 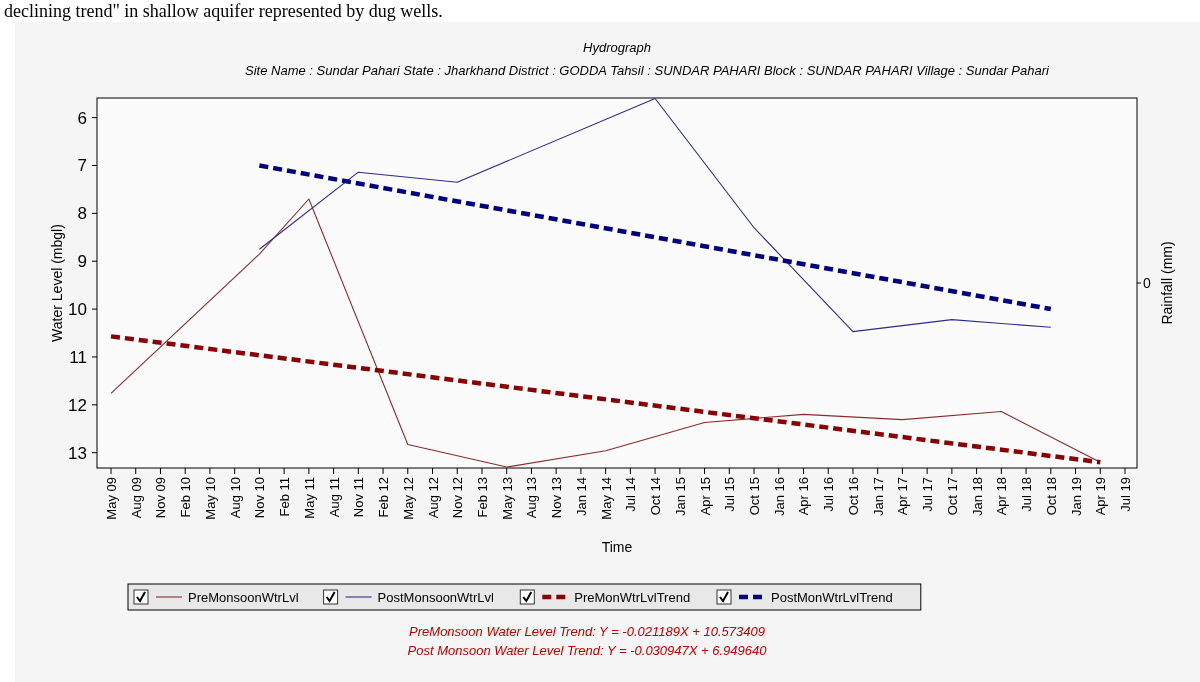 What do you see at coordinates (878, 497) in the screenshot?
I see `x-tick-label: Jan 17` at bounding box center [878, 497].